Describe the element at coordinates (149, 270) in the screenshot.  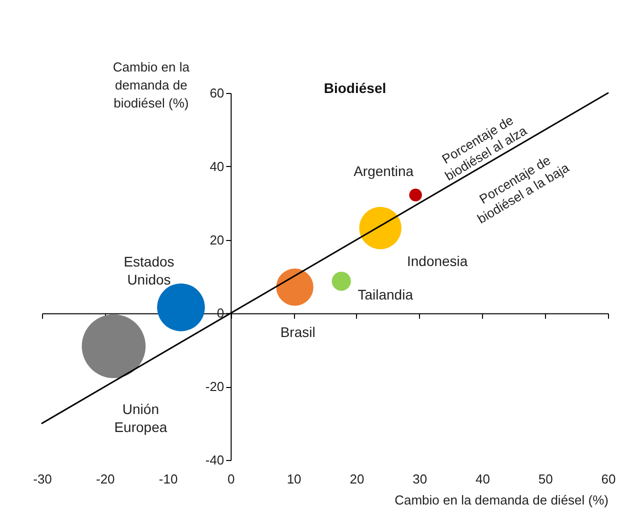
I see `series-label: Estados Unidos` at that location.